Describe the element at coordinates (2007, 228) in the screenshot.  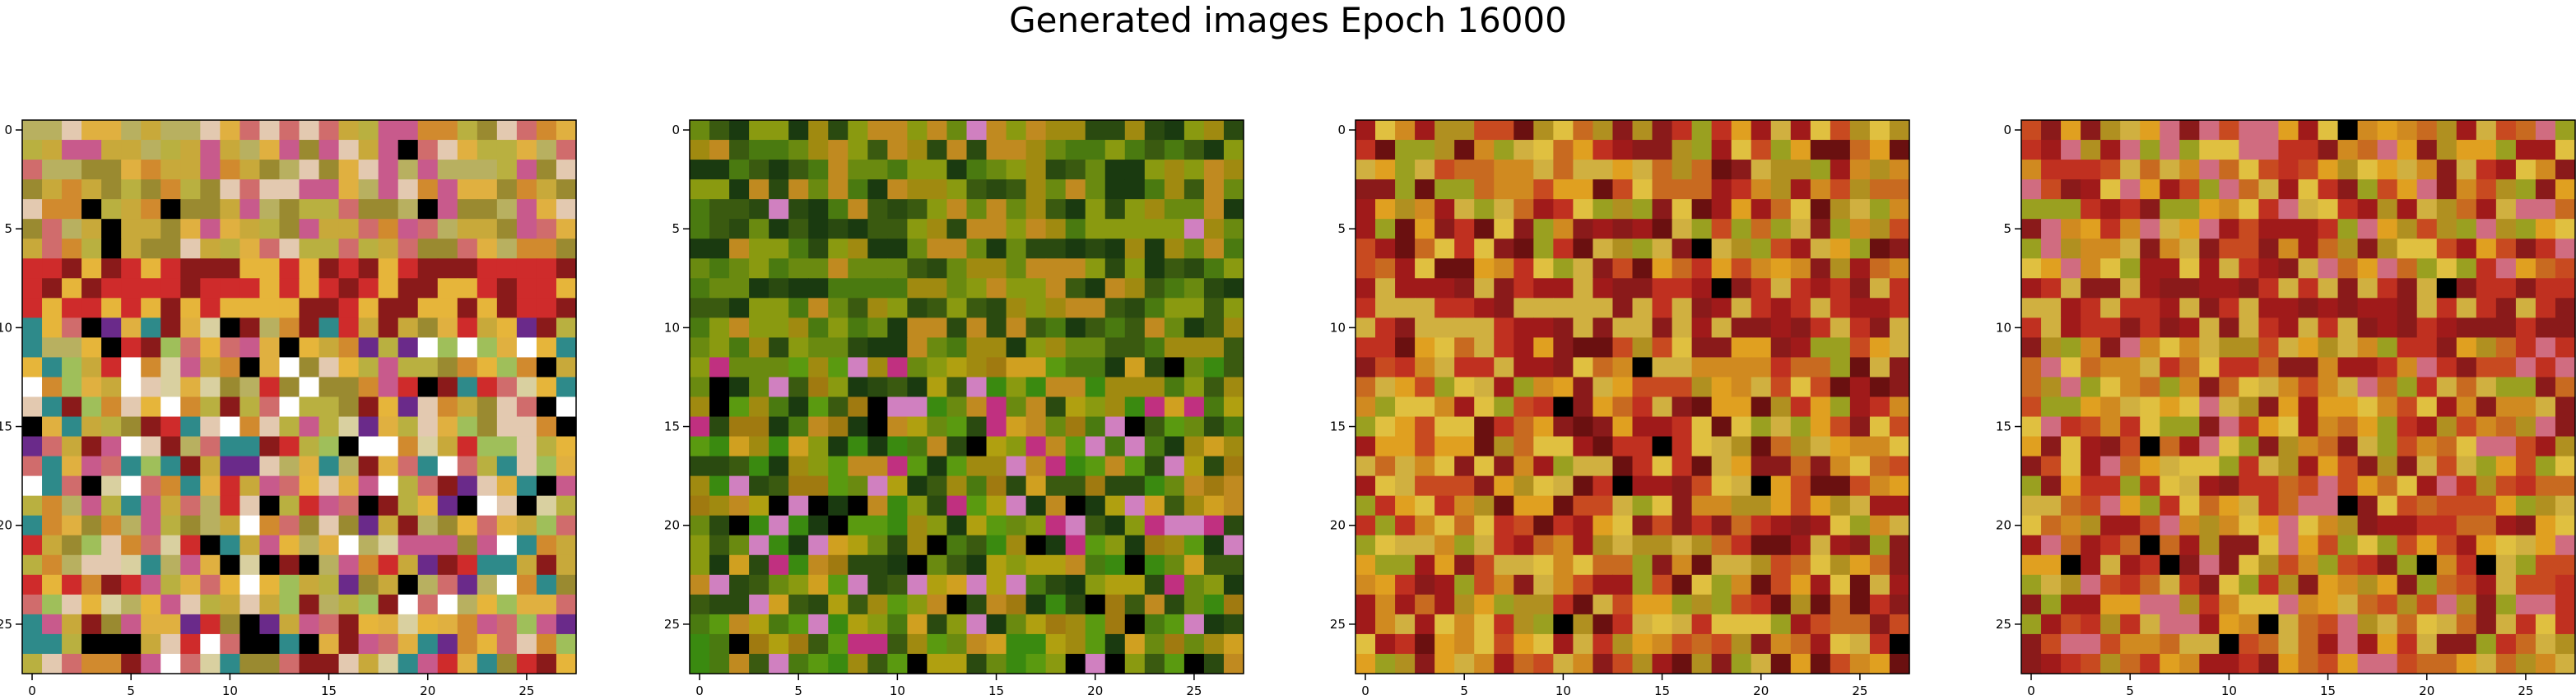
I see `y-tick-label: 5` at that location.